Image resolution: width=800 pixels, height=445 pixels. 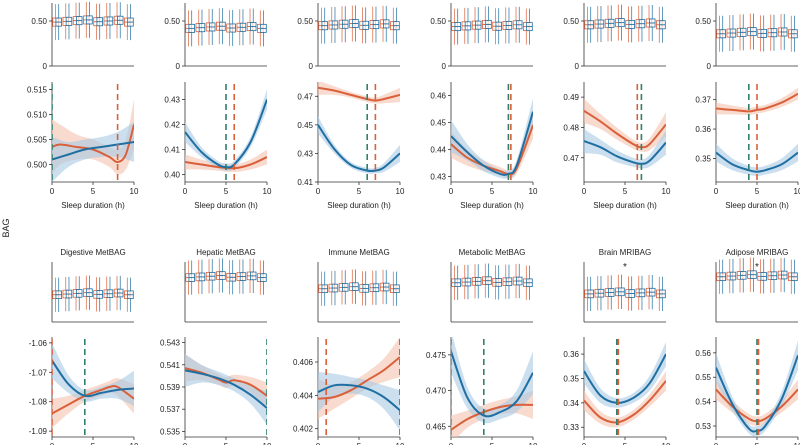 I want to click on panel-r3-c4: 0.33 0.34 0.35 0.36 0 5 10, so click(x=617, y=391).